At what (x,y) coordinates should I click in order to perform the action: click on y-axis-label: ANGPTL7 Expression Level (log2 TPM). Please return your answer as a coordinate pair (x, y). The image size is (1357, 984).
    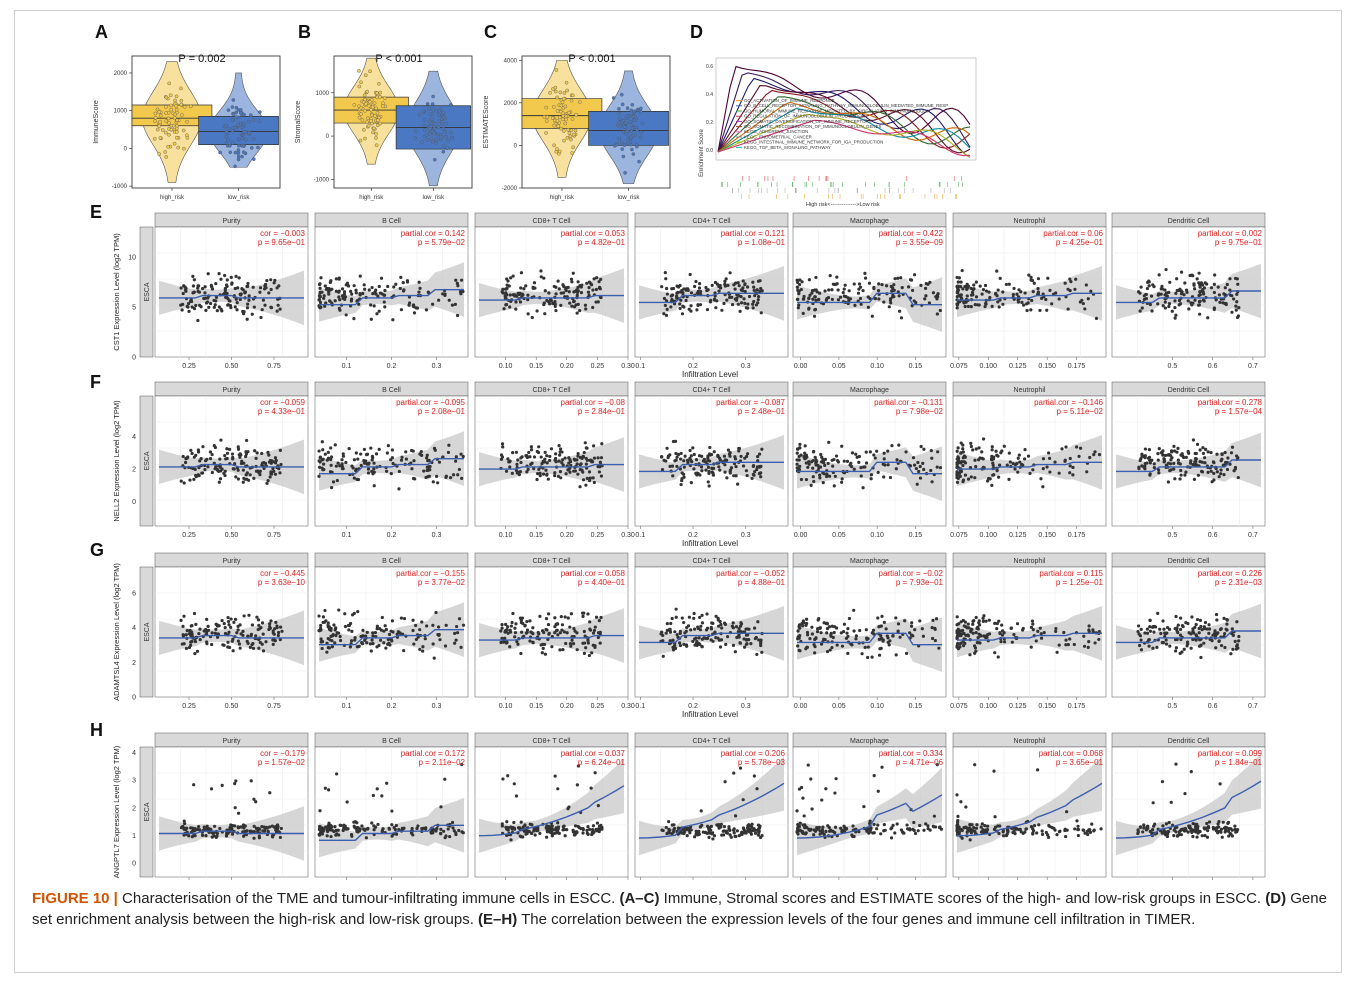
    Looking at the image, I should click on (116, 811).